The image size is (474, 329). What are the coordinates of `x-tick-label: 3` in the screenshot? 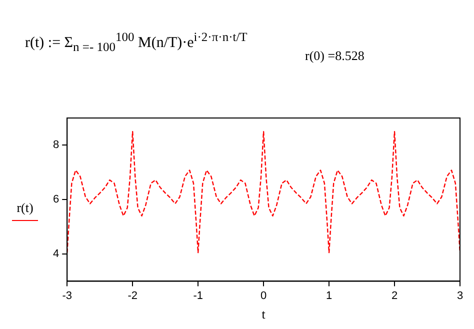 It's located at (460, 296).